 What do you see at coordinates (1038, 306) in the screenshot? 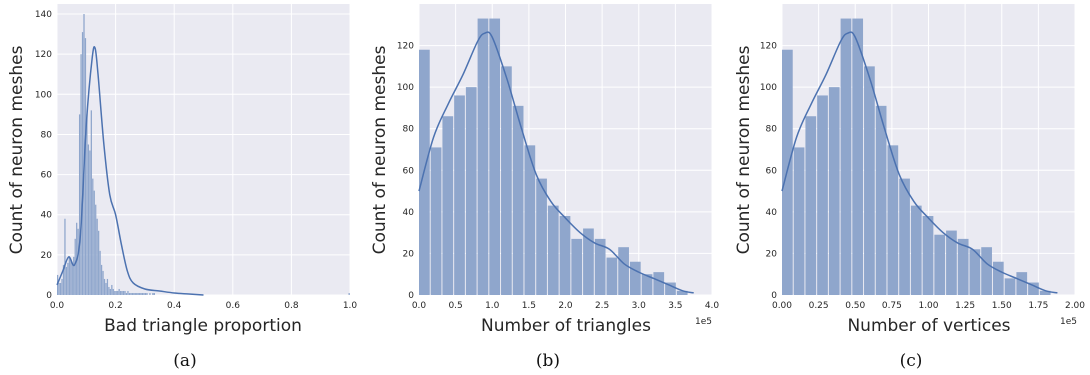
I see `x-tick-label: 1.75` at bounding box center [1038, 306].